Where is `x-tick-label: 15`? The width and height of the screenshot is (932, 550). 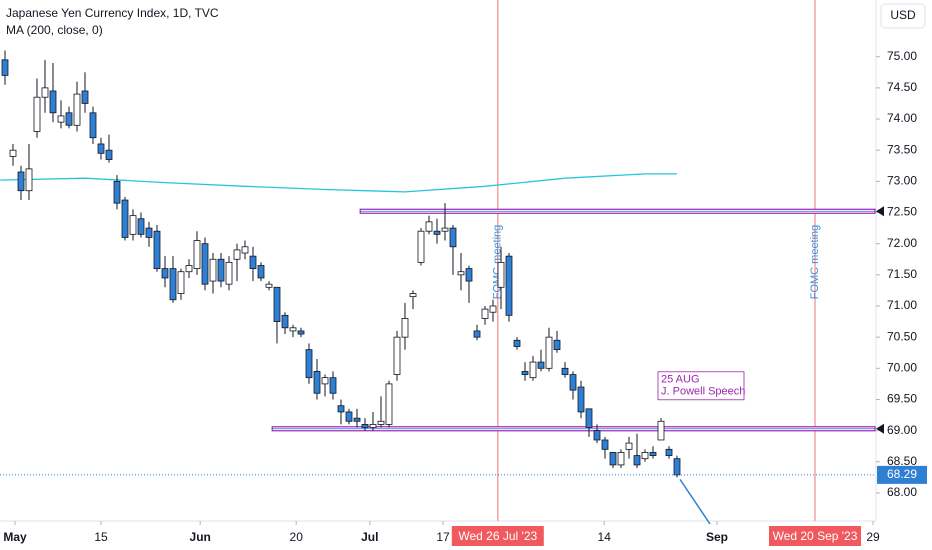 x-tick-label: 15 is located at coordinates (101, 537).